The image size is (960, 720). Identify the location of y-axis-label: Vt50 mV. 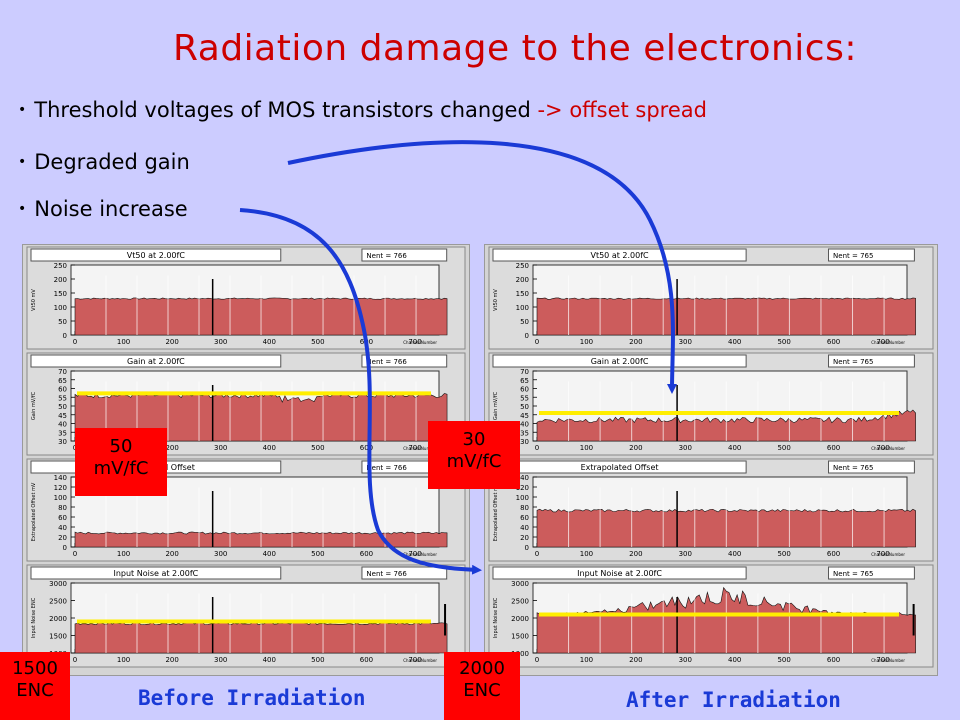
(496, 300).